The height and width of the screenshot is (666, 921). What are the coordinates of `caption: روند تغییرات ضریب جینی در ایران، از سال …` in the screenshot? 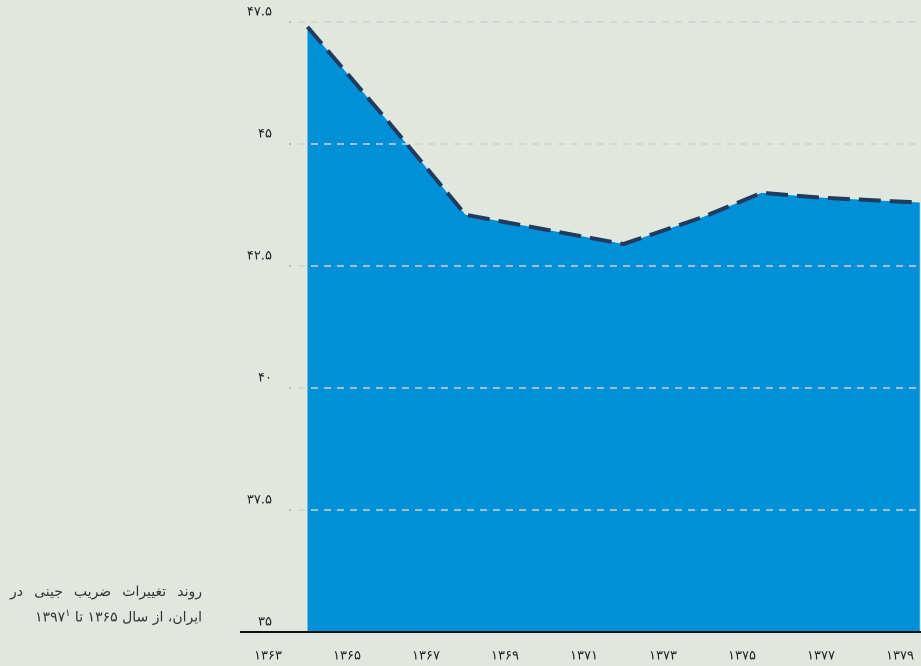 It's located at (106, 605).